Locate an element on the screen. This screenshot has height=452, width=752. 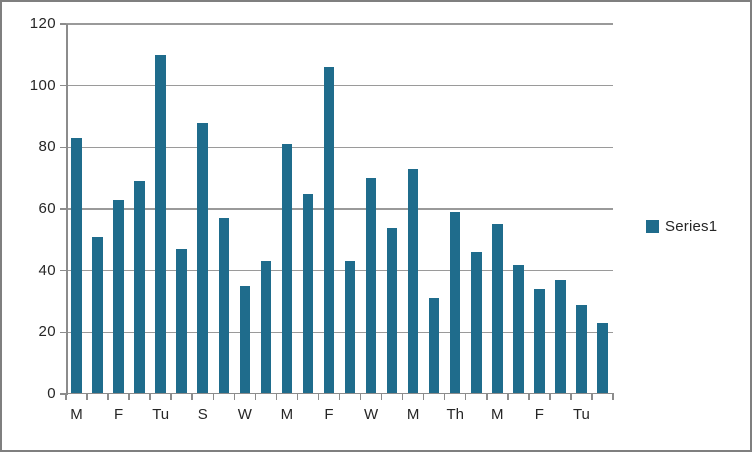
y-axis-label: 80 is located at coordinates (47, 147).